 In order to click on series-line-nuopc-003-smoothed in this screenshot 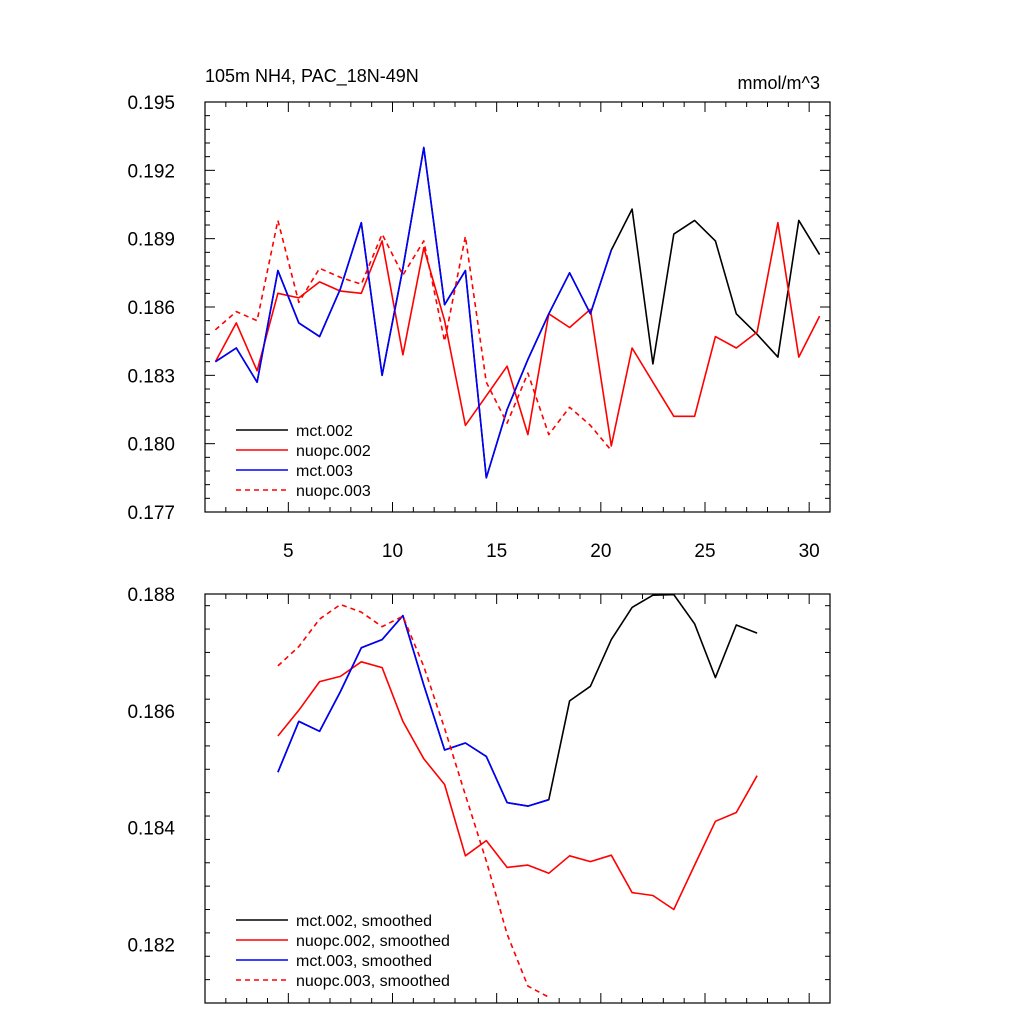, I will do `click(413, 800)`.